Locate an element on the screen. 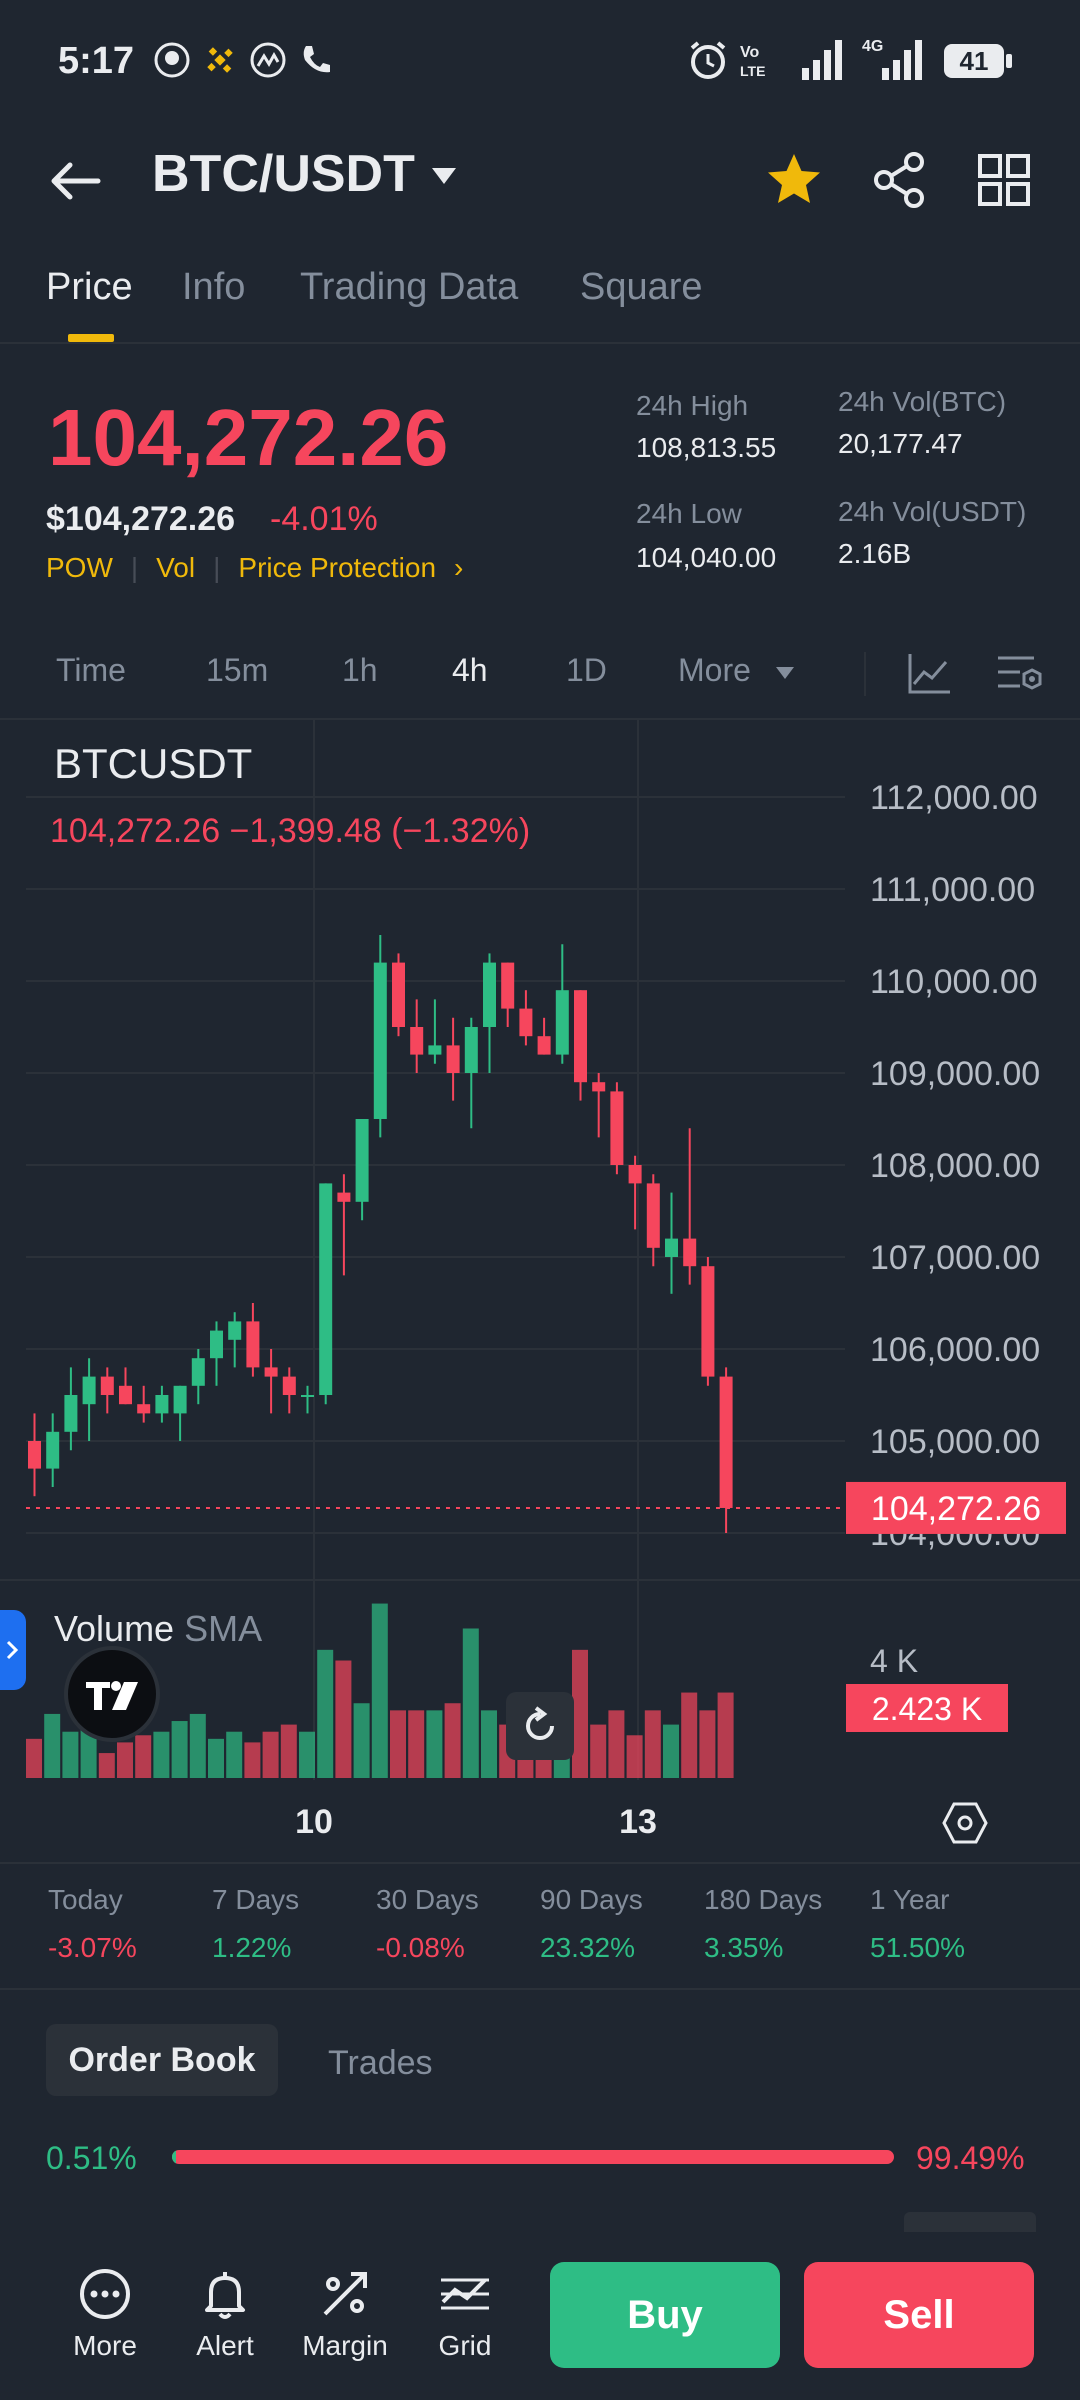 The image size is (1080, 2400). y-axis-tick-label: 110,000.00 is located at coordinates (954, 982).